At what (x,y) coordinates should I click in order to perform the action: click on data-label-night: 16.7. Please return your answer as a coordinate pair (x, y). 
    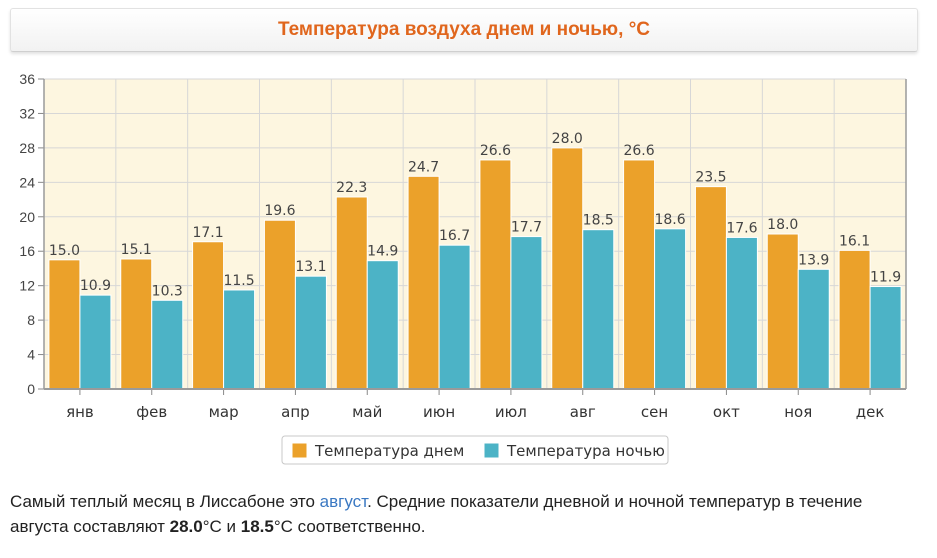
    Looking at the image, I should click on (454, 236).